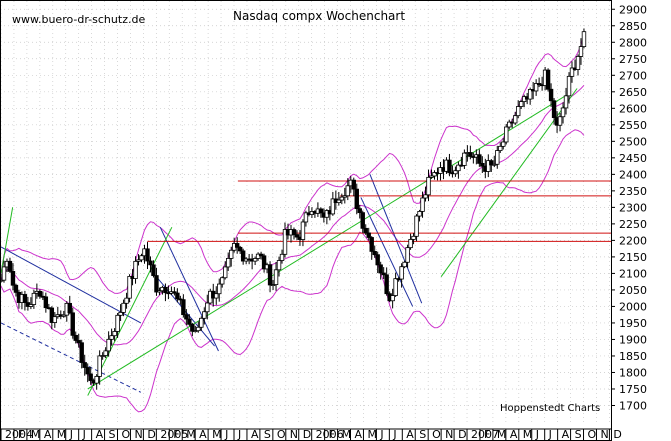  Describe the element at coordinates (485, 434) in the screenshot. I see `x-tick-label: 2007` at that location.